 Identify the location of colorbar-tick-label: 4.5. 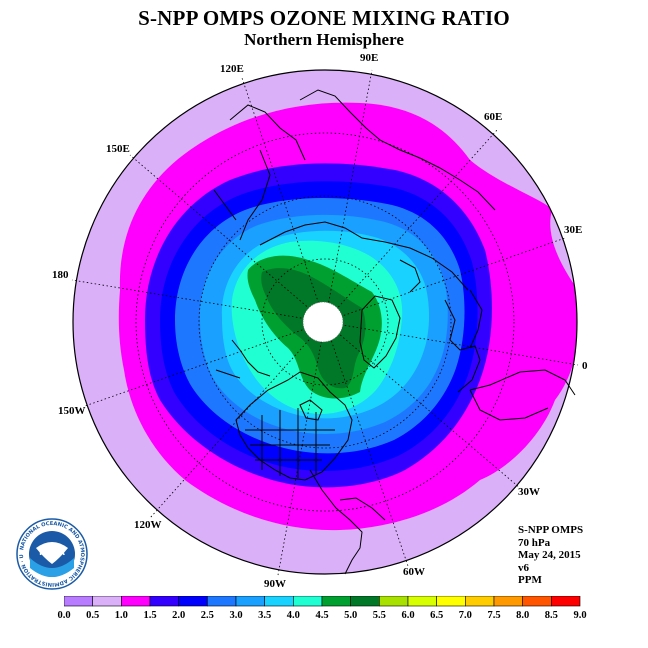
(322, 615).